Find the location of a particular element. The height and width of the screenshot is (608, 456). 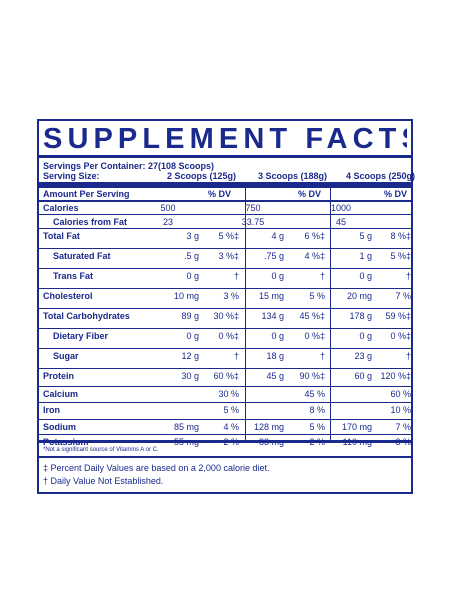

nutrient-name: Trans Fat is located at coordinates (73, 276).